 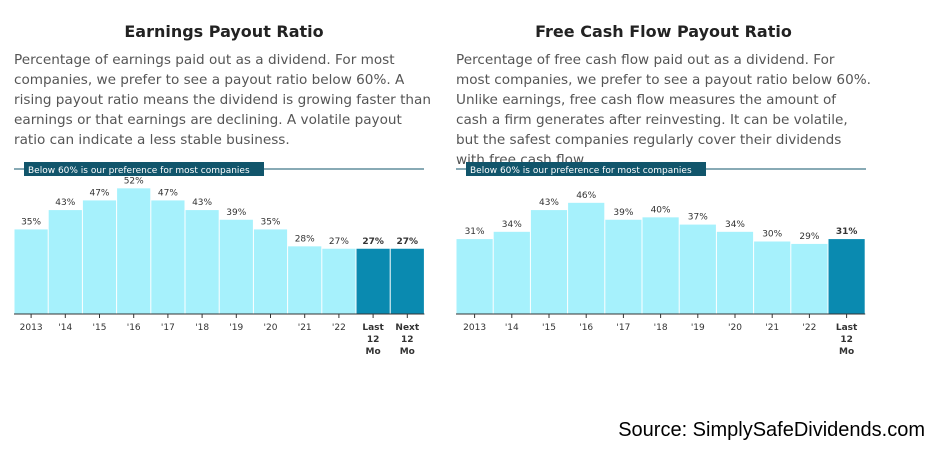 What do you see at coordinates (698, 218) in the screenshot?
I see `data-label: 37%` at bounding box center [698, 218].